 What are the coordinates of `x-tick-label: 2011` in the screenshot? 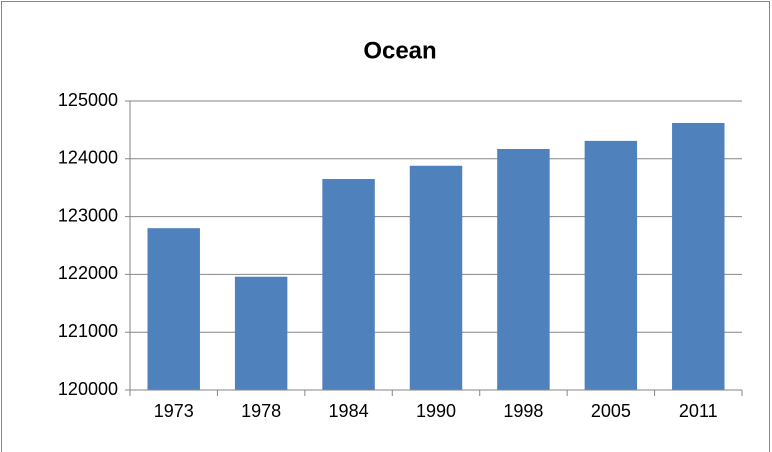 It's located at (698, 411).